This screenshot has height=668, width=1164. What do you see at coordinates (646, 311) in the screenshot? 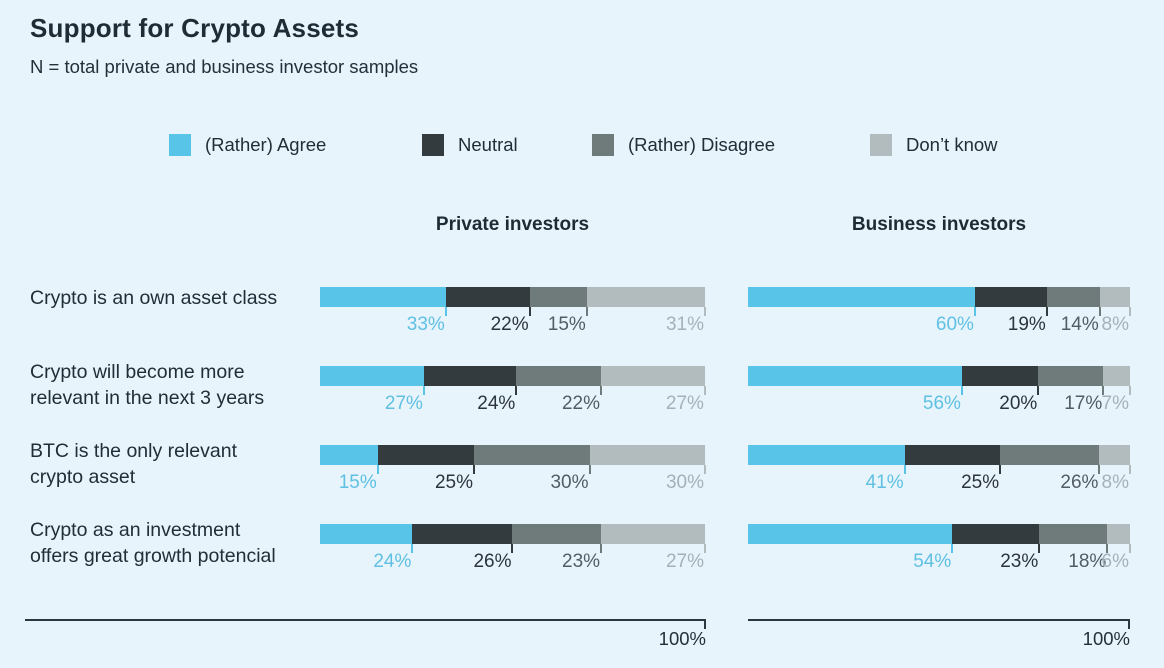
I see `bar-segment-dont-know: 31%` at bounding box center [646, 311].